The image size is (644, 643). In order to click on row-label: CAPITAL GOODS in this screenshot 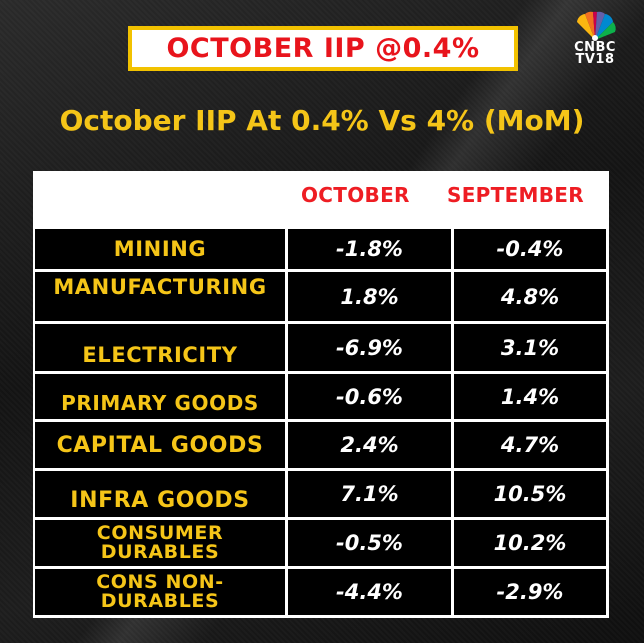, I will do `click(160, 445)`.